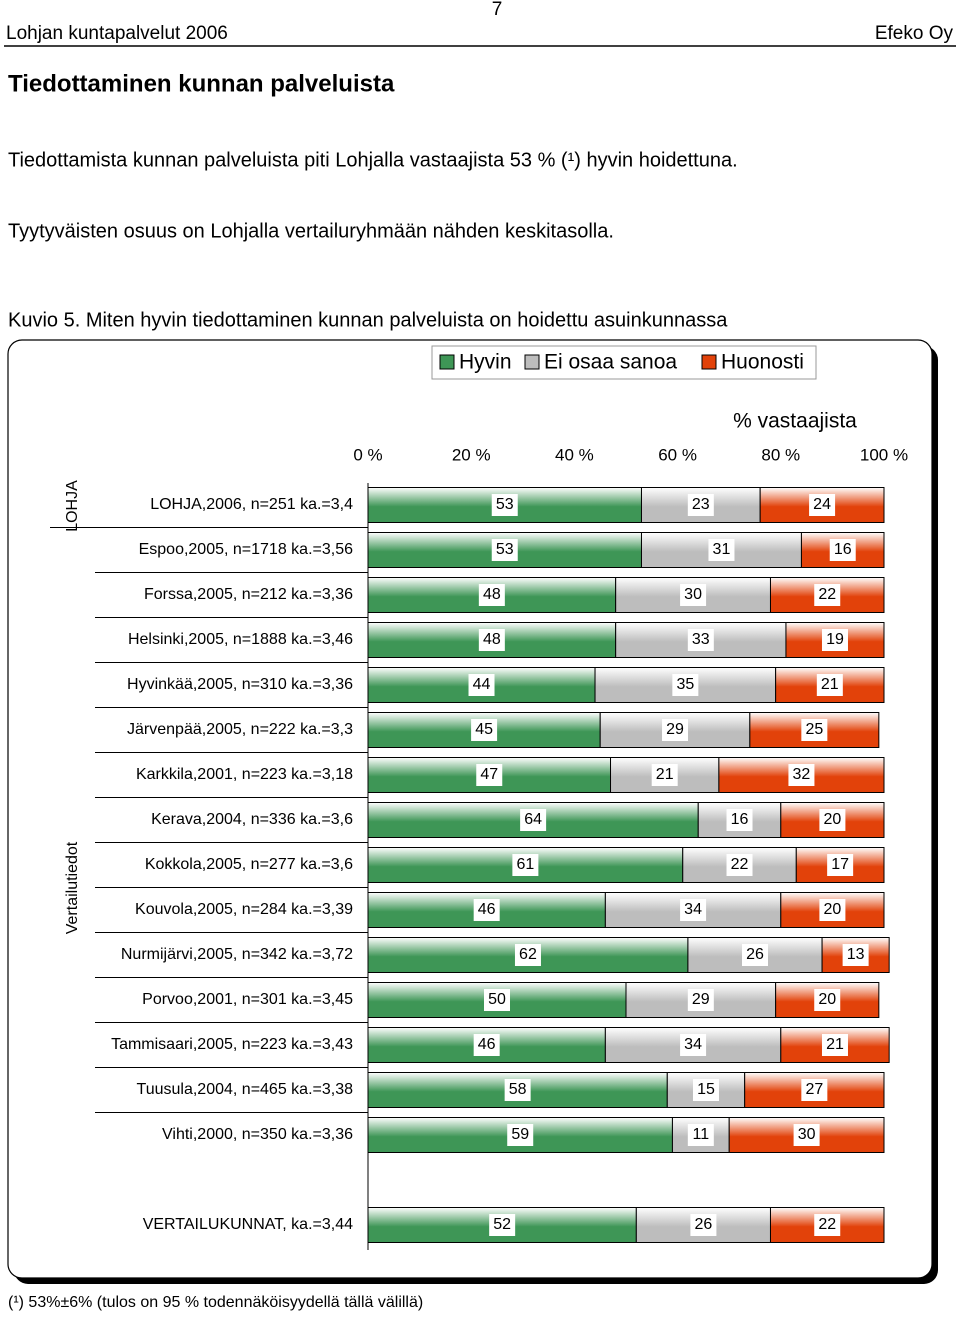 This screenshot has height=1320, width=960. What do you see at coordinates (248, 1224) in the screenshot?
I see `y-tick-label: VERTAILUKUNNAT, ka.=3,44` at bounding box center [248, 1224].